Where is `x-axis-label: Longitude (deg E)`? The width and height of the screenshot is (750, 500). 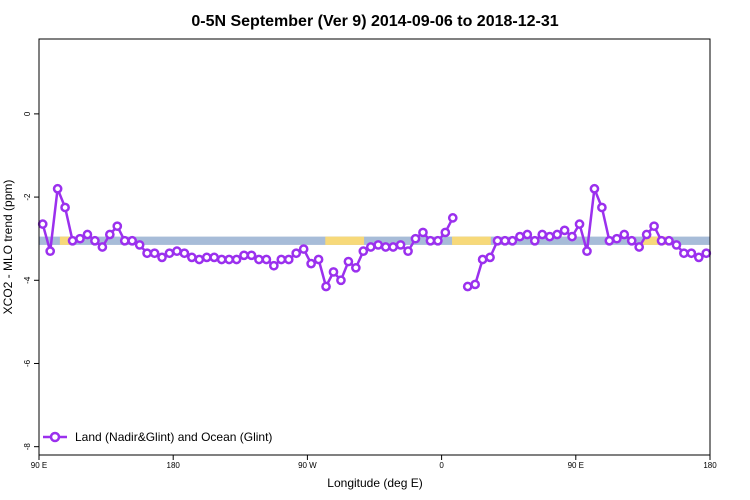
x-axis-label: Longitude (deg E) is located at coordinates (374, 483).